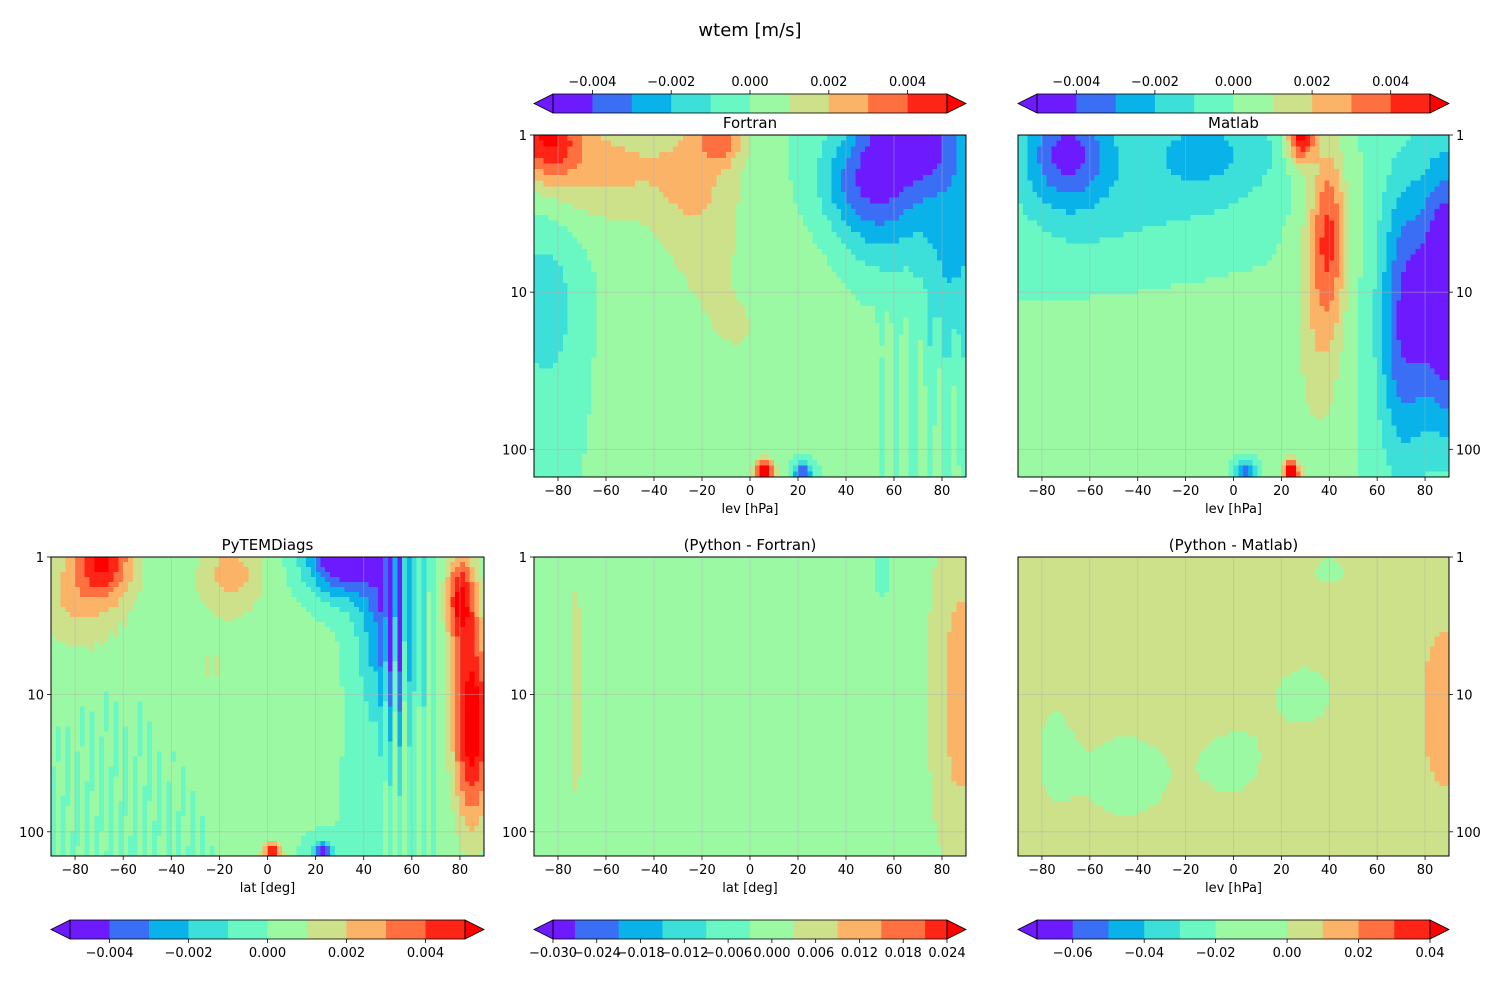 Image resolution: width=1500 pixels, height=1000 pixels. Describe the element at coordinates (749, 509) in the screenshot. I see `x-axis-label: lev [hPa]` at that location.